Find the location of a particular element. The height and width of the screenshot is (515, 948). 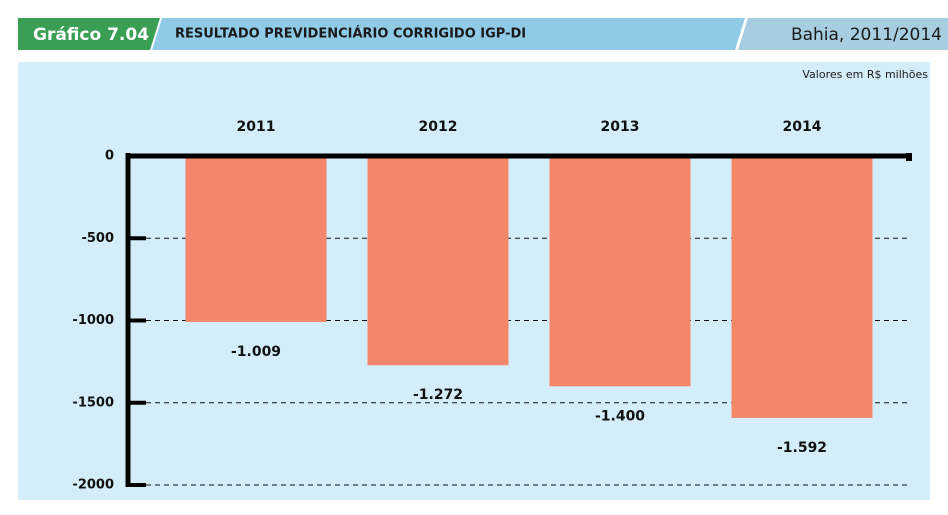

x-tick-label: 2013 is located at coordinates (620, 127).